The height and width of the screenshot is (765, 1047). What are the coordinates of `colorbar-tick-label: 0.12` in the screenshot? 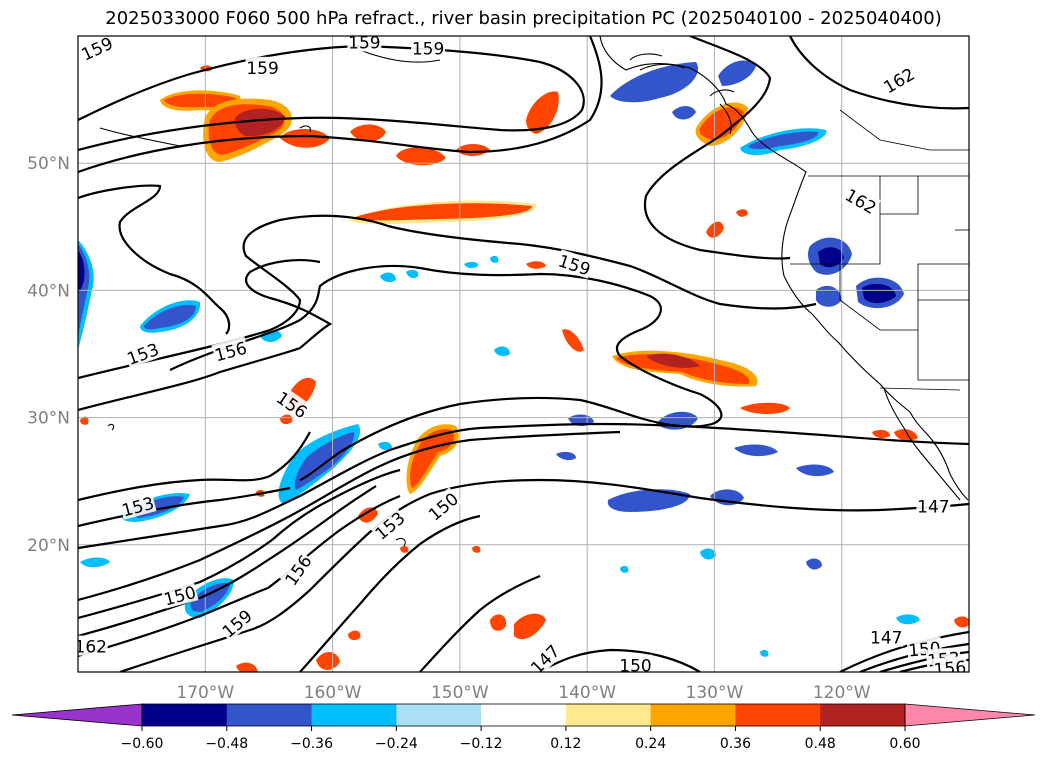 It's located at (565, 744).